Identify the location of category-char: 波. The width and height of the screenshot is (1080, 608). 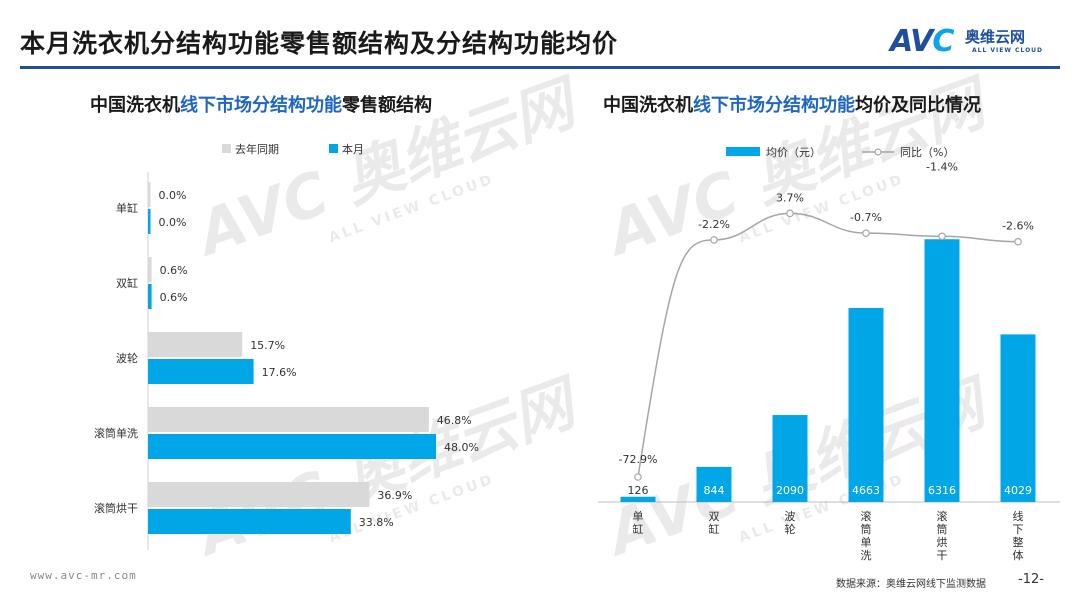
(790, 516).